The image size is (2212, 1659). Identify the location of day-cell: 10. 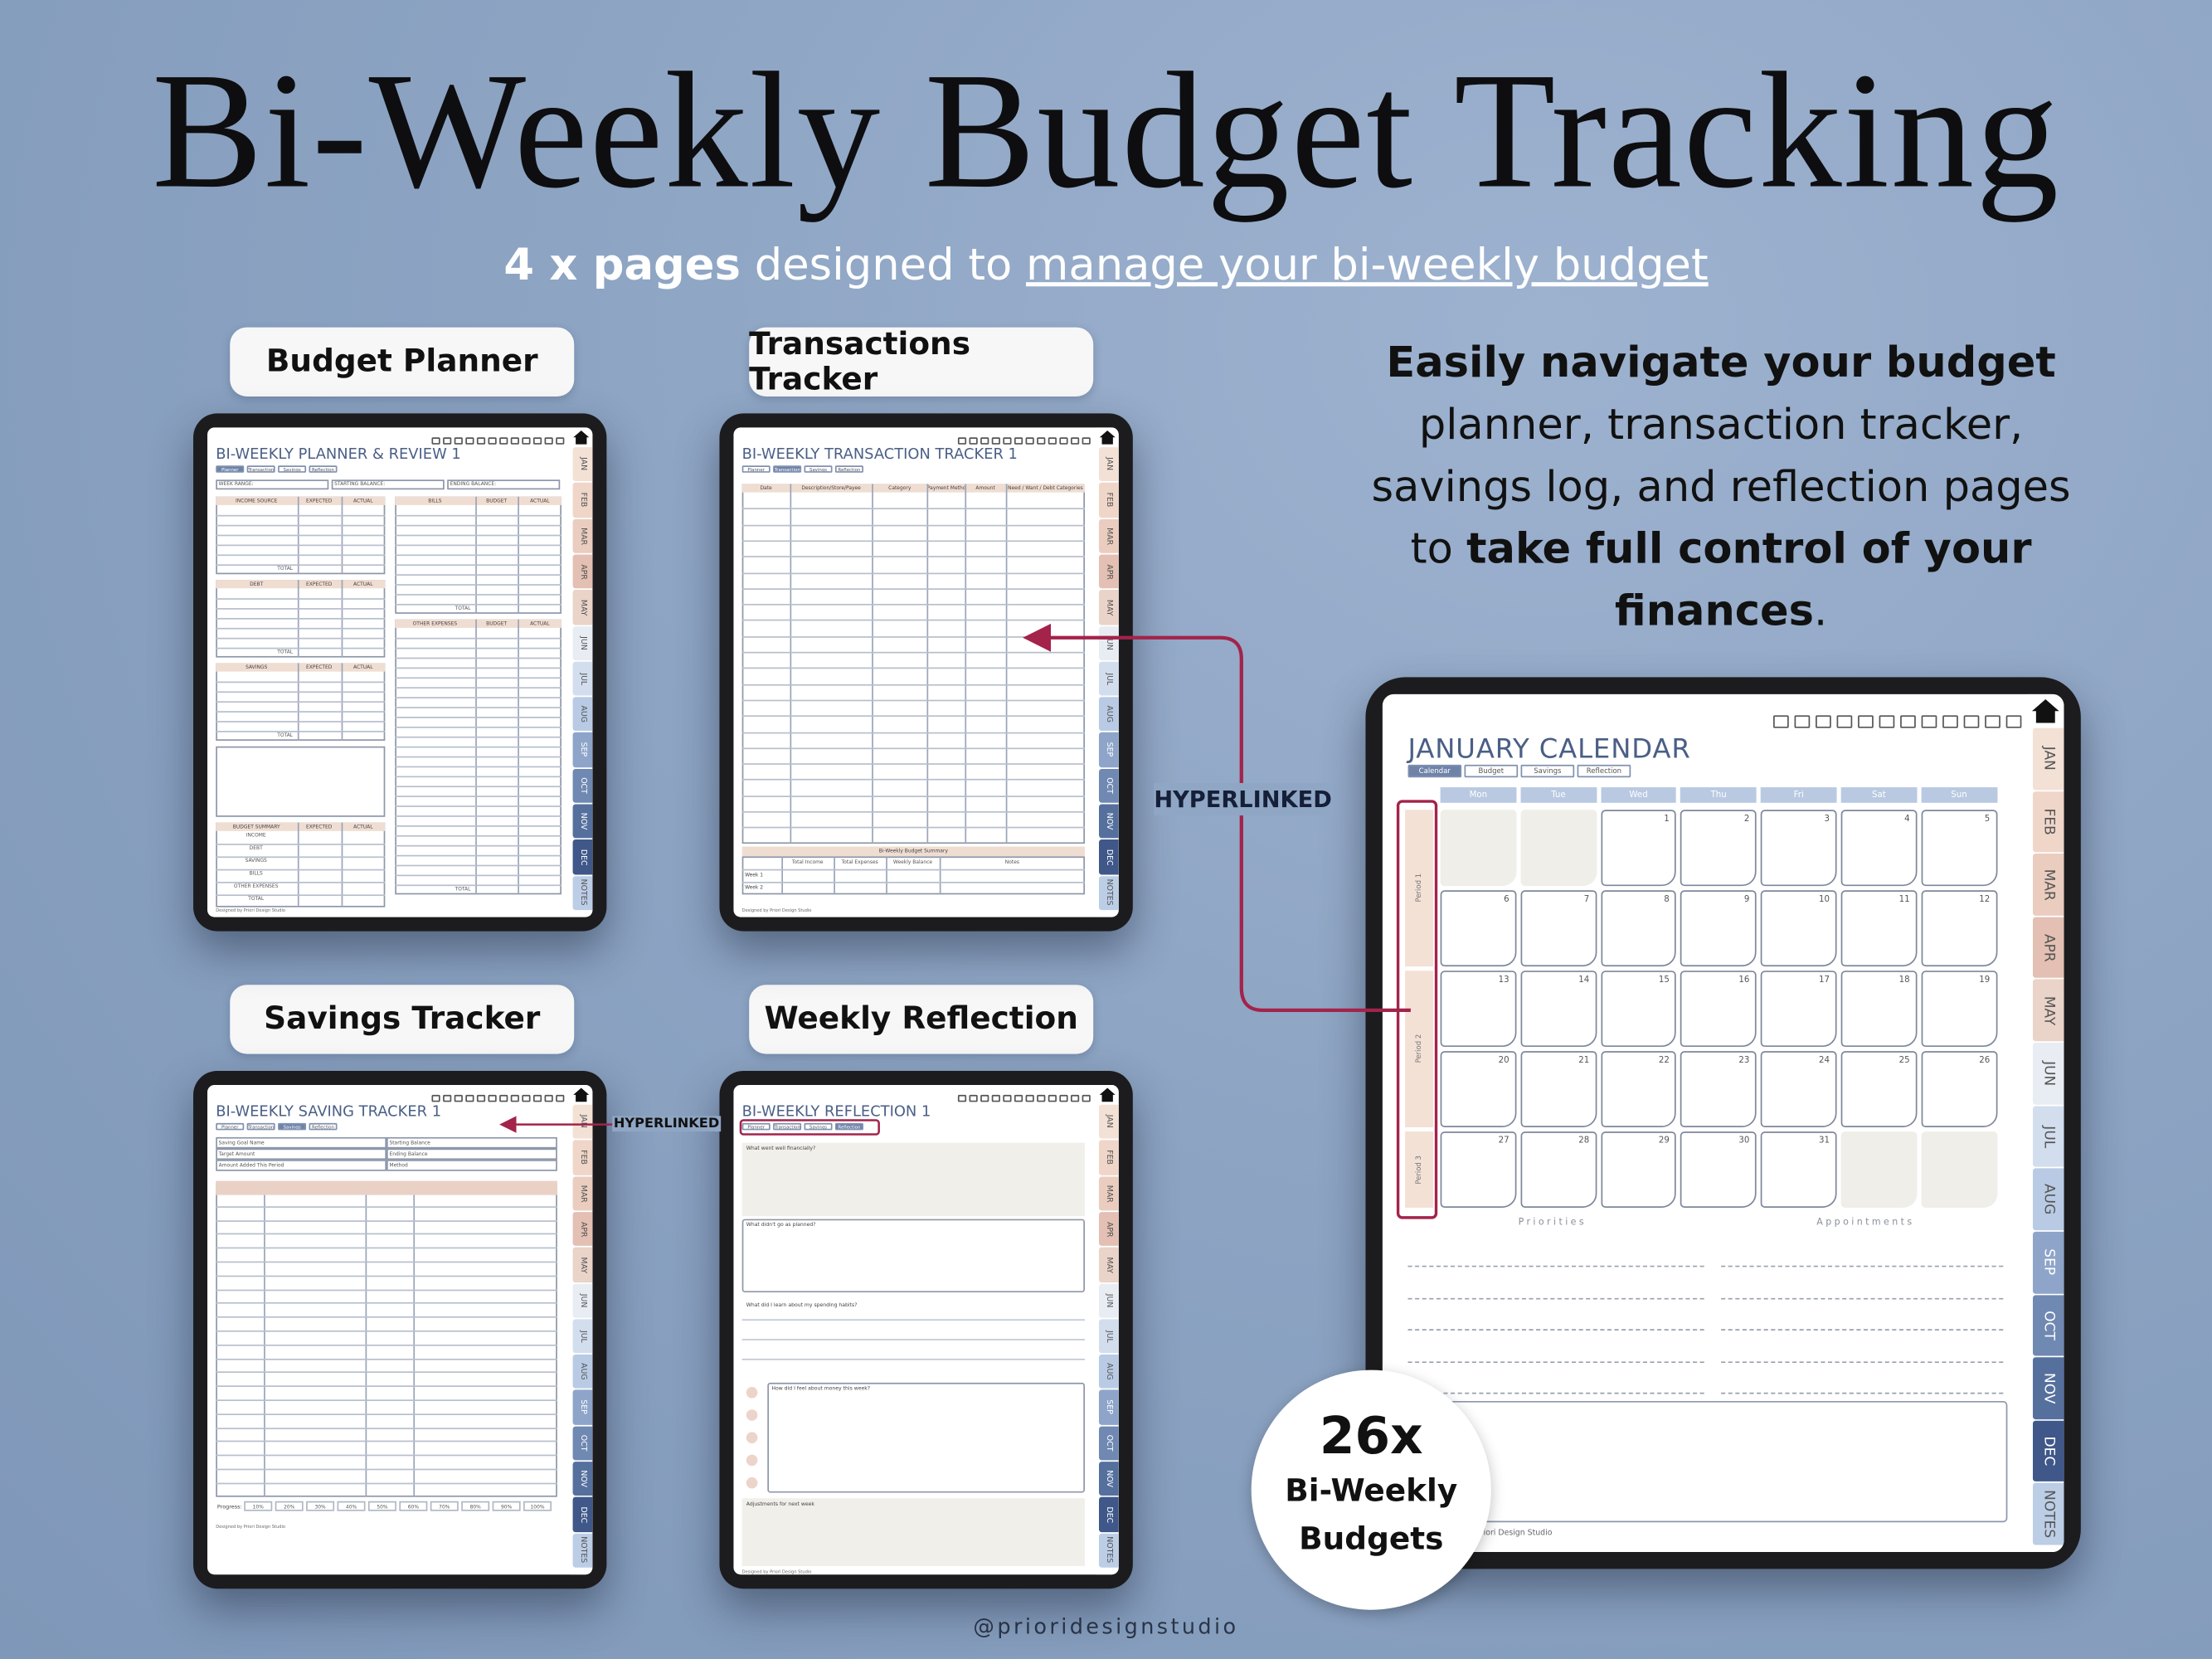
(1799, 928).